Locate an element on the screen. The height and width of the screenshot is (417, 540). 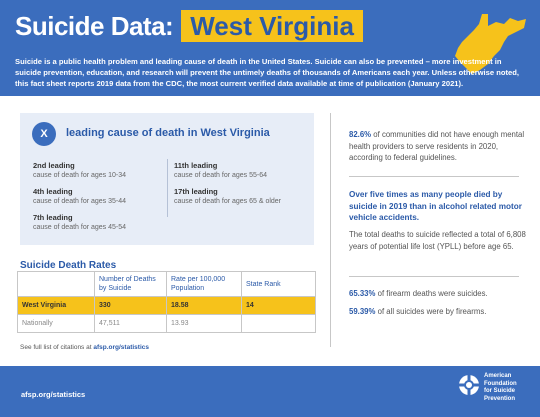
table-cell: 14 is located at coordinates (278, 305).